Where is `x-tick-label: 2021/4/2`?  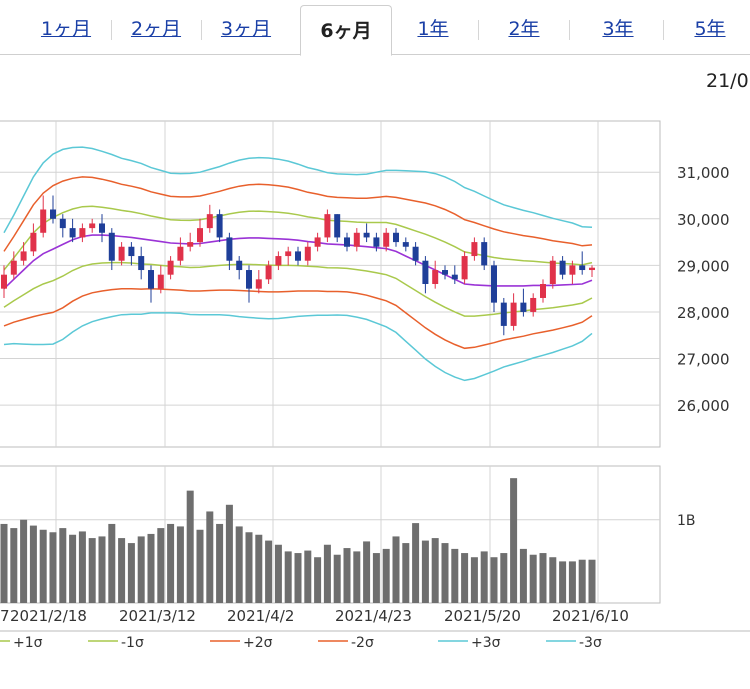 x-tick-label: 2021/4/2 is located at coordinates (260, 616).